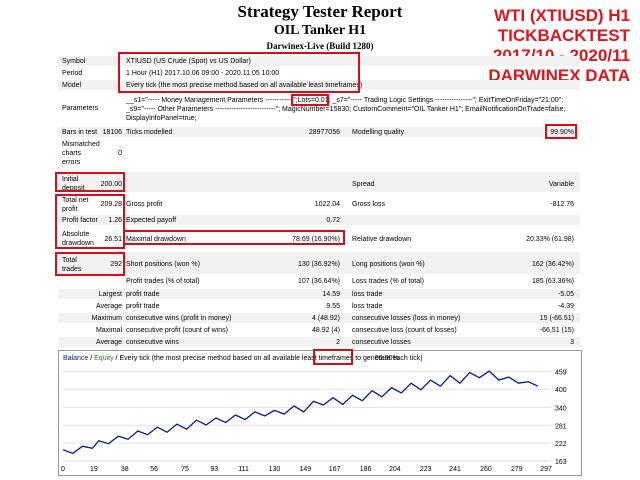 The image size is (640, 480). Describe the element at coordinates (324, 132) in the screenshot. I see `ticks-value: 28977056` at that location.